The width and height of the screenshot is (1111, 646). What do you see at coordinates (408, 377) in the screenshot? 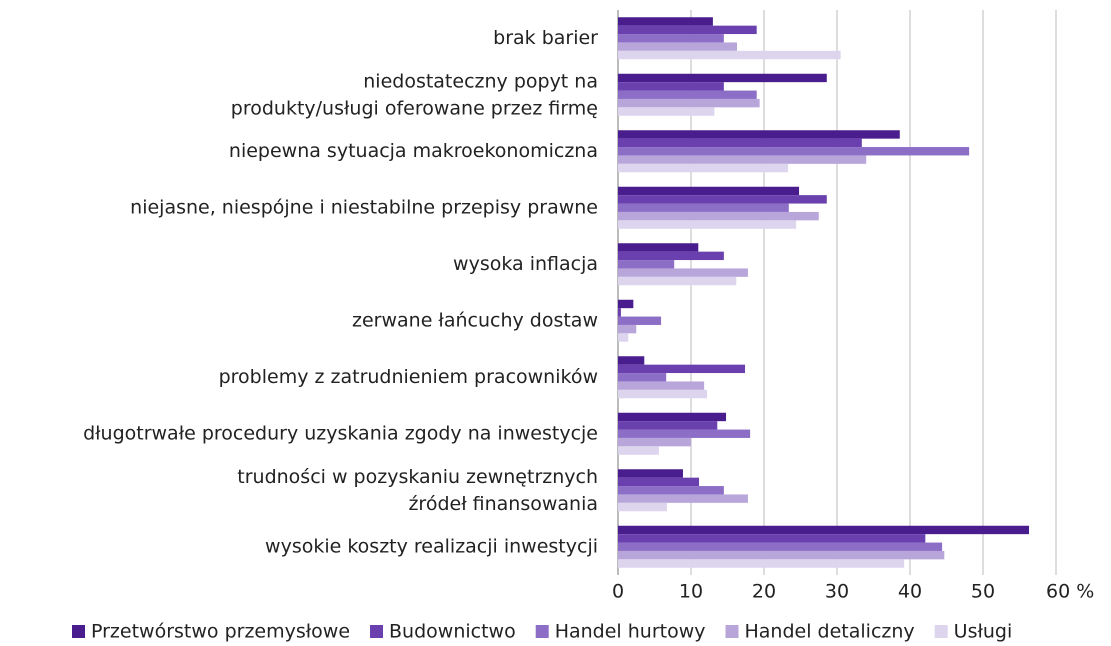
I see `category-label: problemy z zatrudnieniem pracowników` at bounding box center [408, 377].